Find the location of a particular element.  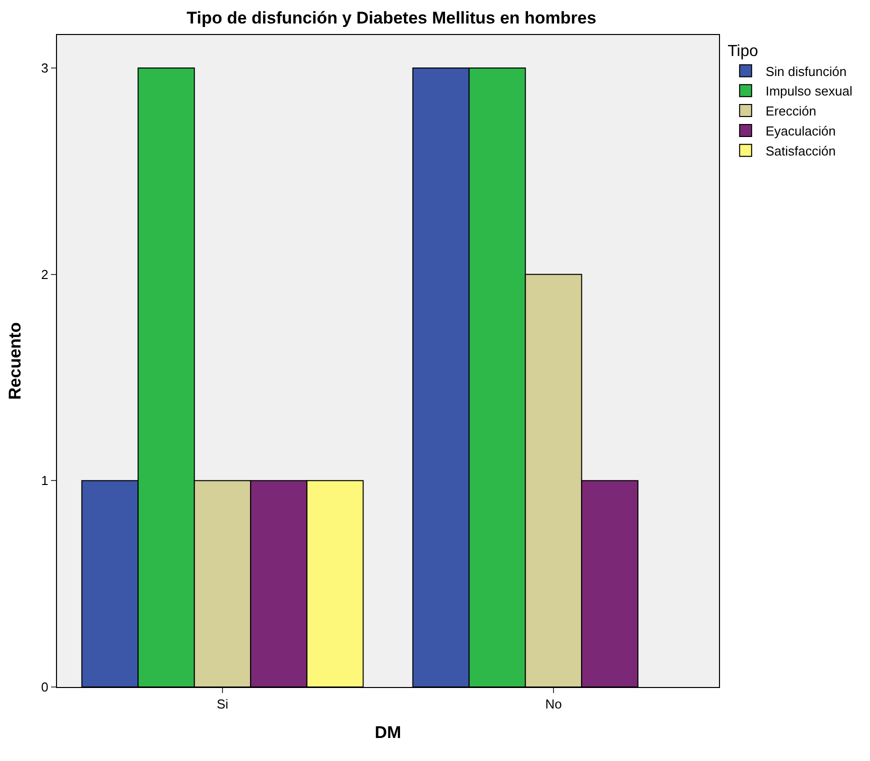

x-axis-title: DM is located at coordinates (388, 732).